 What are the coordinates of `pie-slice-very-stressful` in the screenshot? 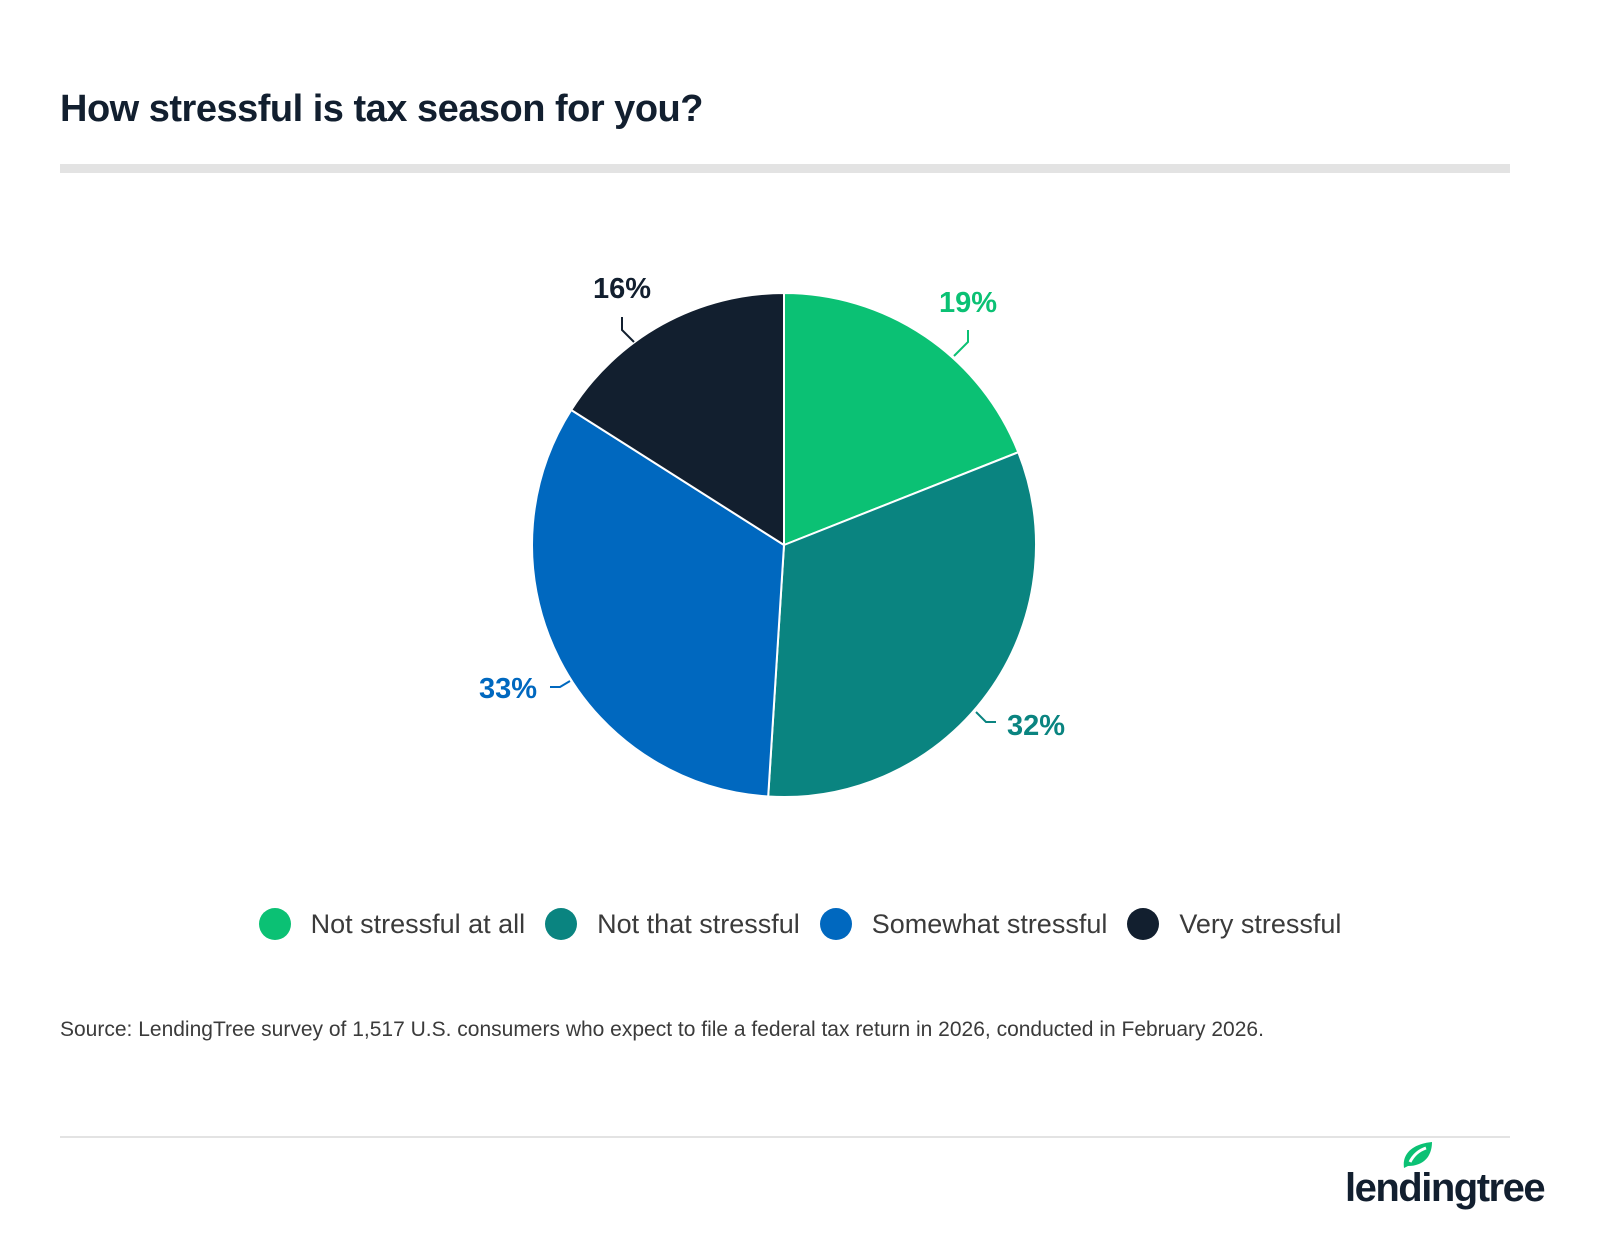 It's located at (677, 419).